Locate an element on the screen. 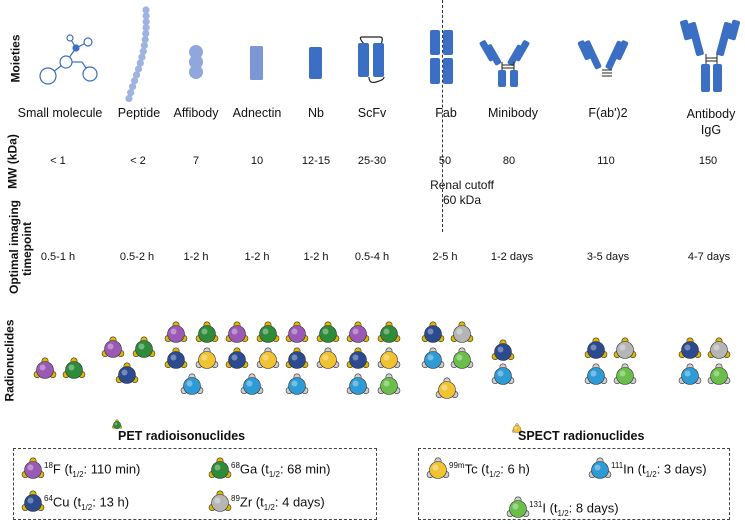  name-small-molecule: Small molecule is located at coordinates (60, 113).